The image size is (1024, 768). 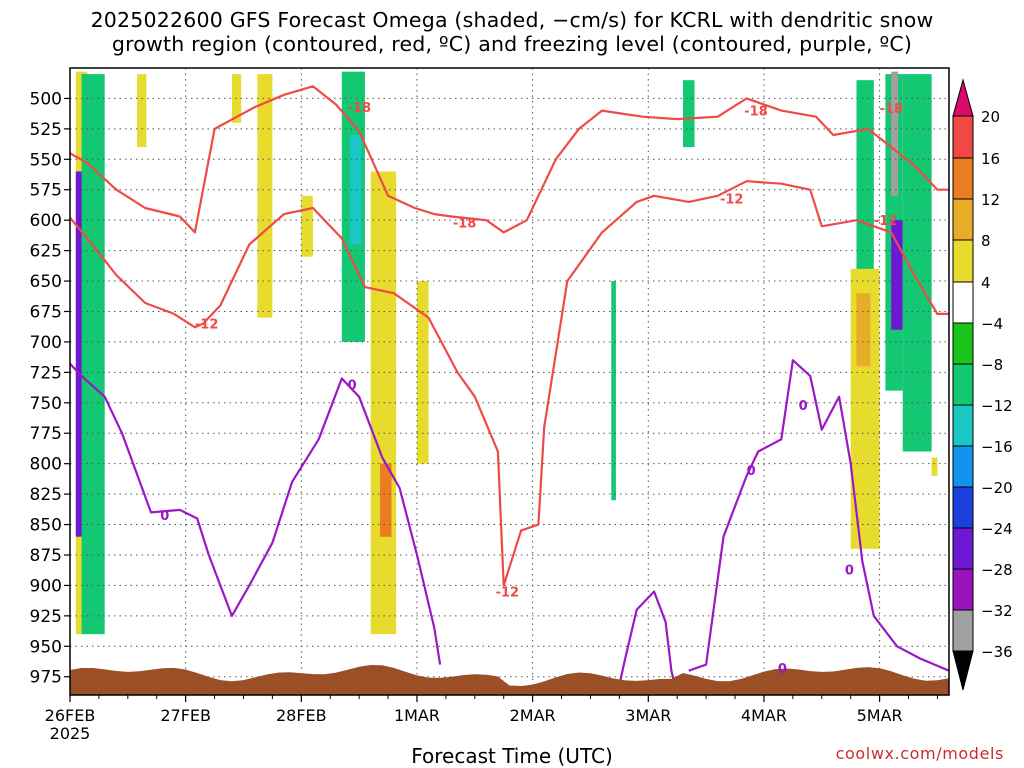 What do you see at coordinates (46, 343) in the screenshot?
I see `y-tick-label: 700` at bounding box center [46, 343].